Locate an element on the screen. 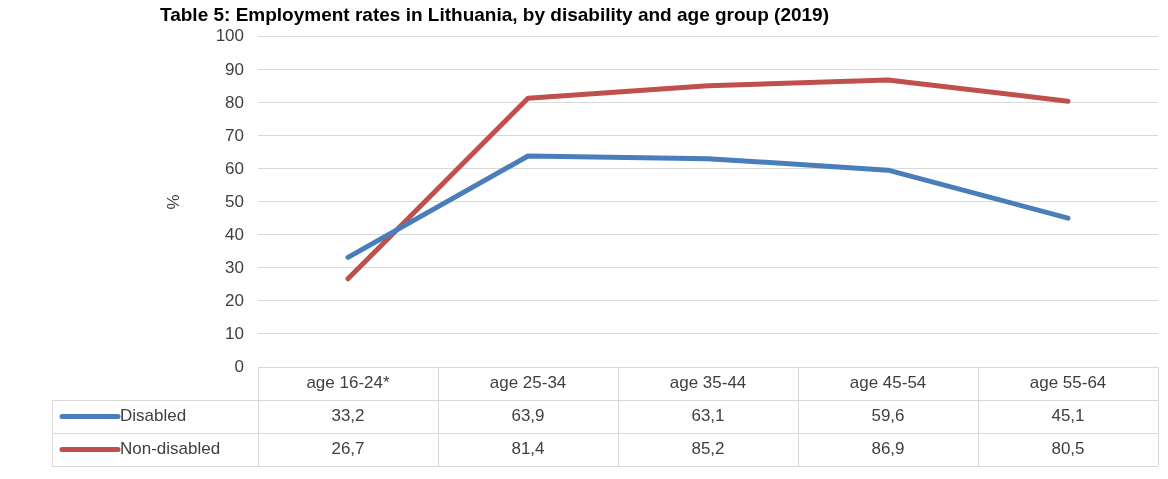 The image size is (1168, 479). data-label: 63,9 is located at coordinates (528, 416).